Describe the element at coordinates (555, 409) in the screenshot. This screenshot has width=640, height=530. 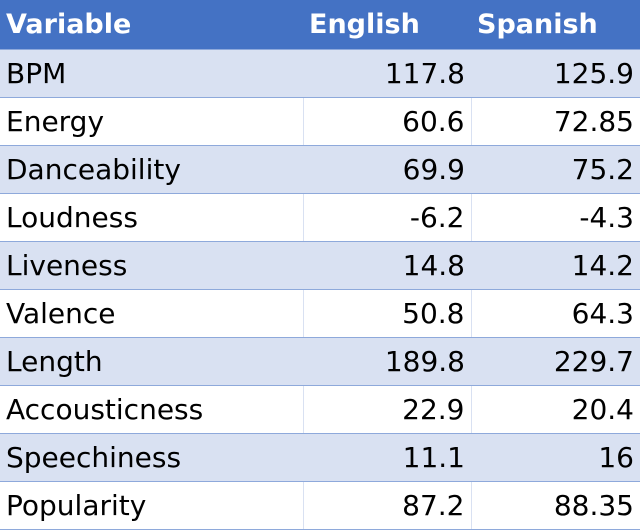
I see `spanish-cell: 20.4` at that location.